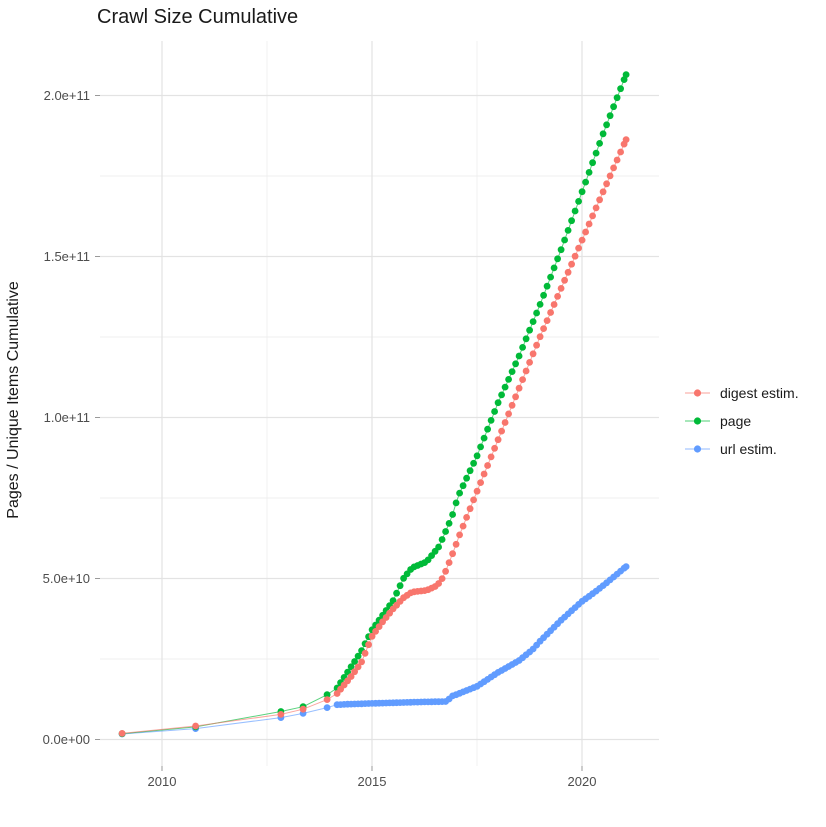 This screenshot has width=826, height=827. What do you see at coordinates (697, 421) in the screenshot?
I see `legend-key-page-icon` at bounding box center [697, 421].